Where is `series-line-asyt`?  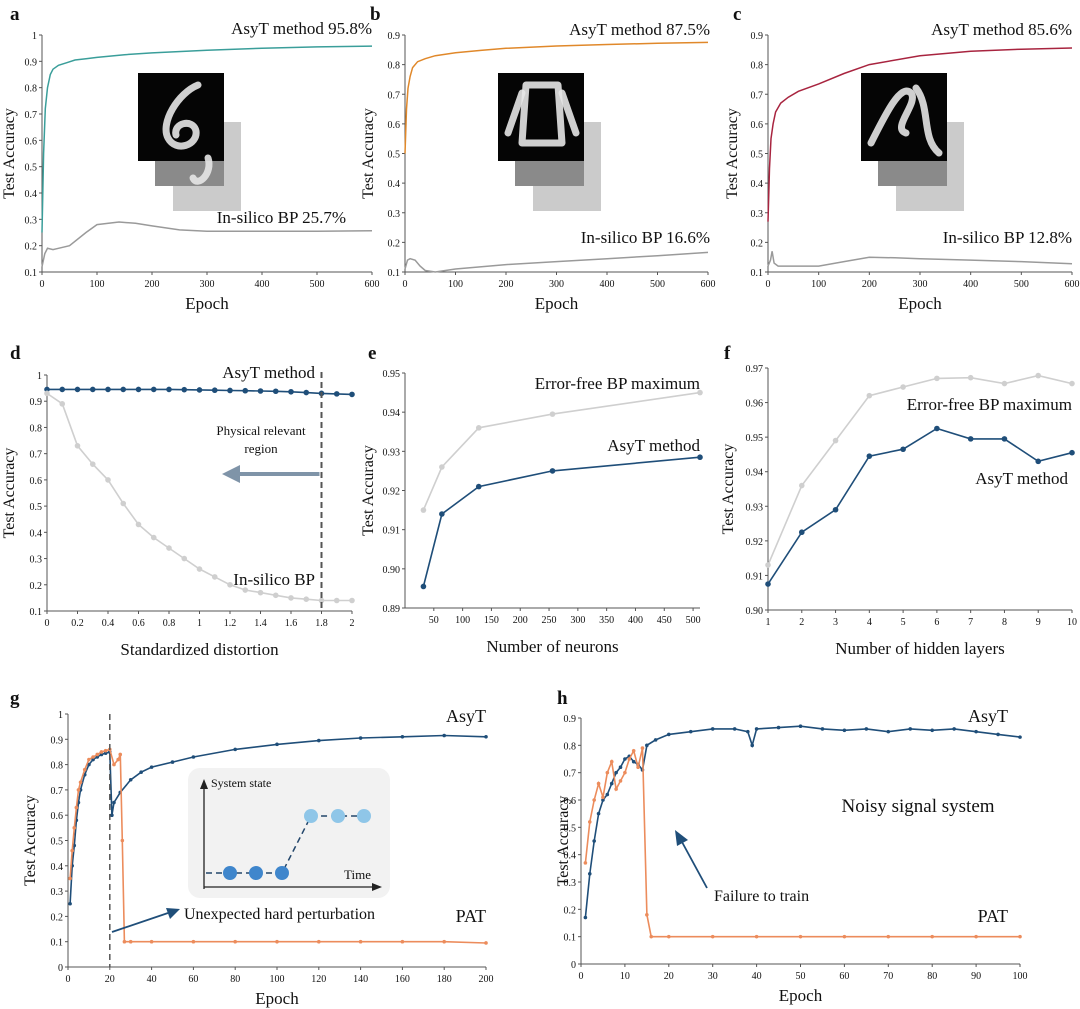 series-line-asyt is located at coordinates (278, 819).